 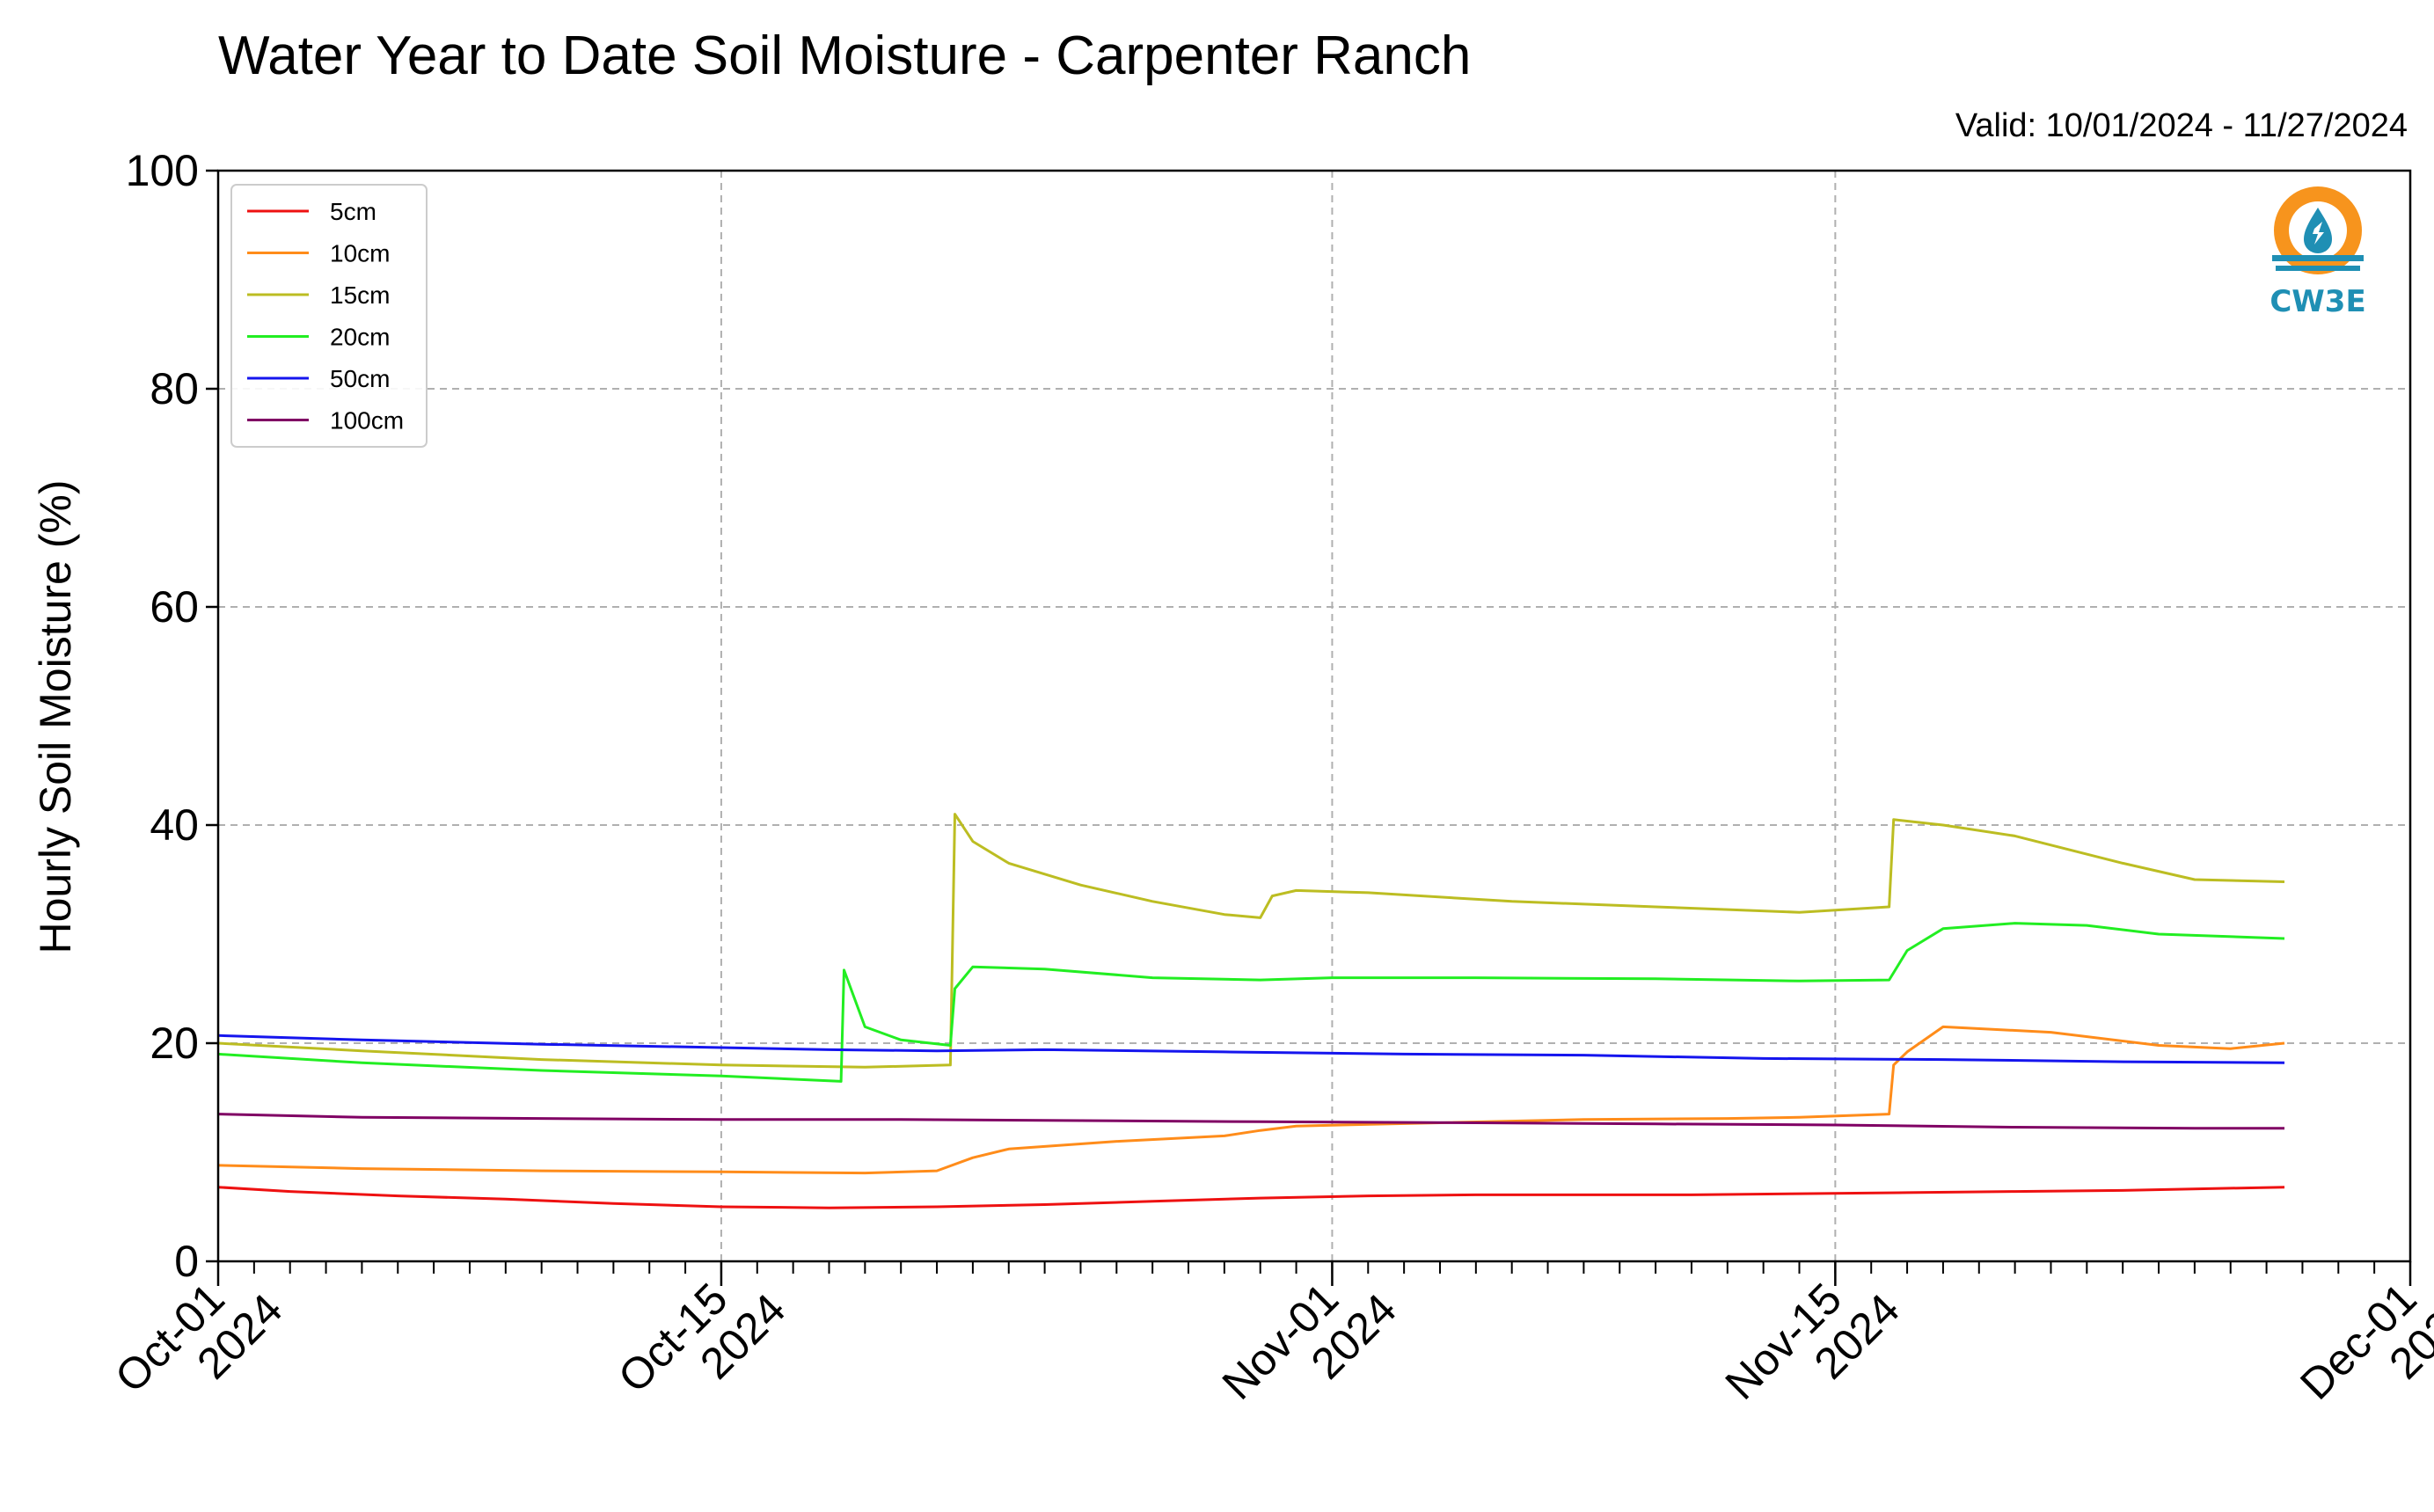 What do you see at coordinates (174, 607) in the screenshot?
I see `y-tick-label: 60` at bounding box center [174, 607].